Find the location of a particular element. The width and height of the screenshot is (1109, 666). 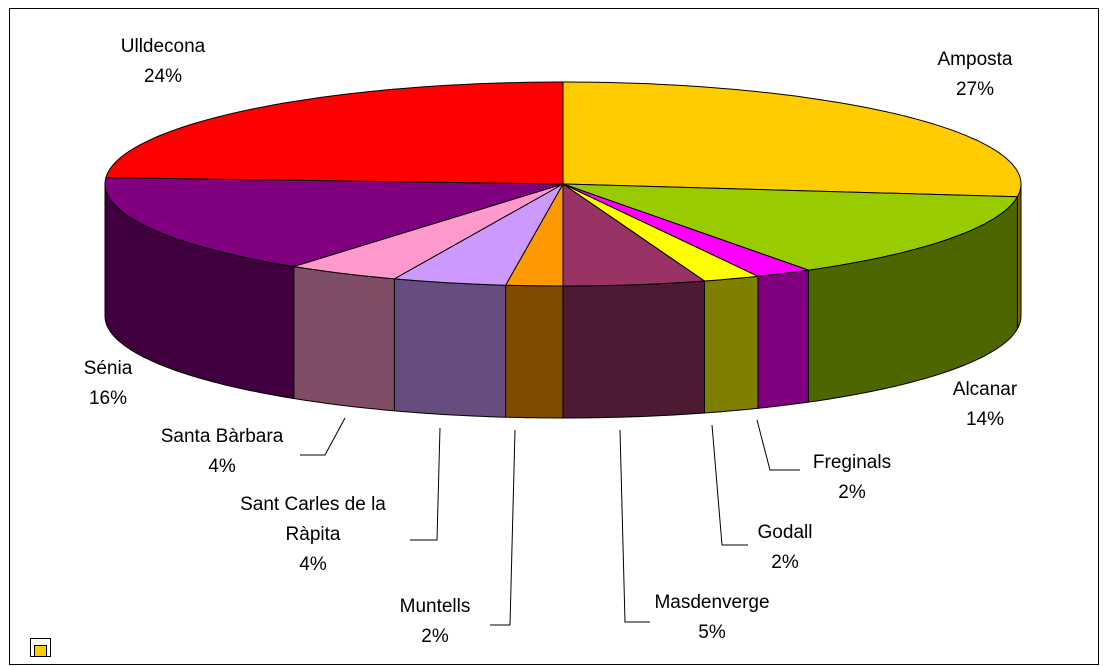

data-label: Amposta 27% is located at coordinates (975, 75).